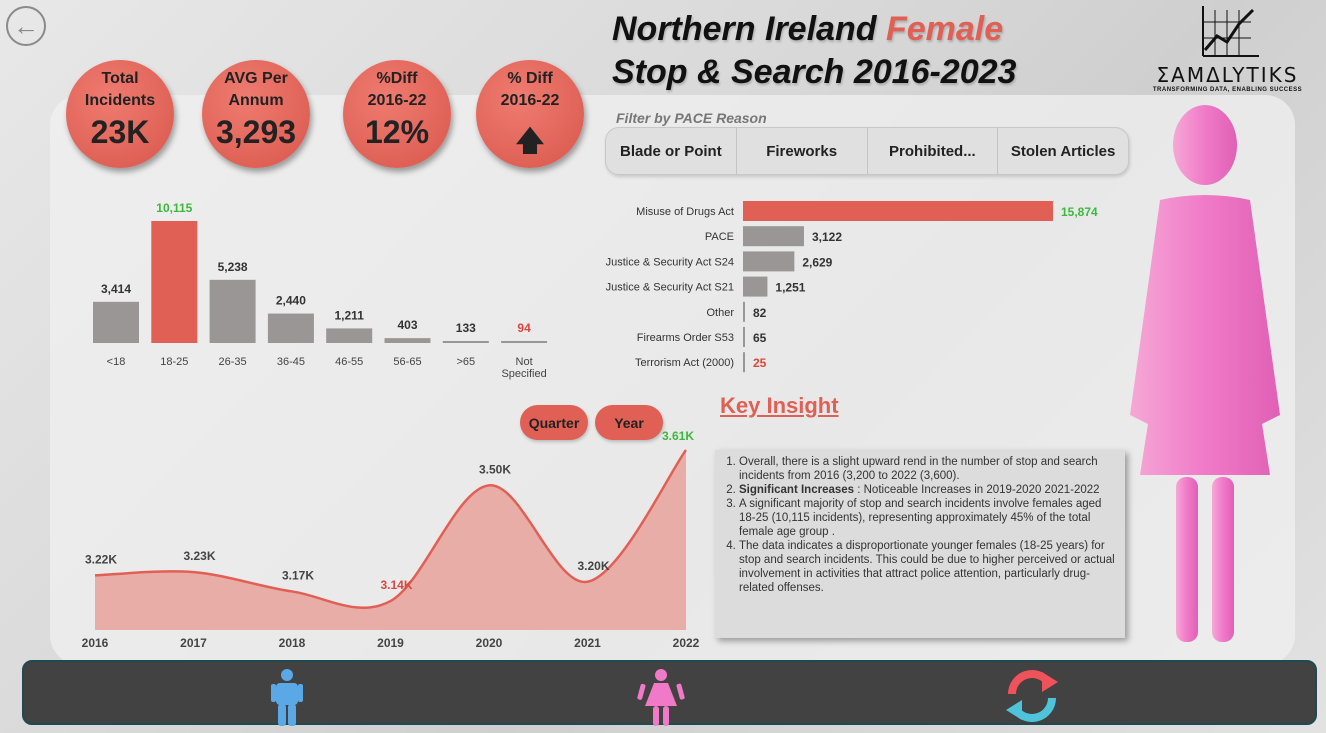 Image resolution: width=1326 pixels, height=733 pixels. I want to click on age-tick-label: >65, so click(465, 362).